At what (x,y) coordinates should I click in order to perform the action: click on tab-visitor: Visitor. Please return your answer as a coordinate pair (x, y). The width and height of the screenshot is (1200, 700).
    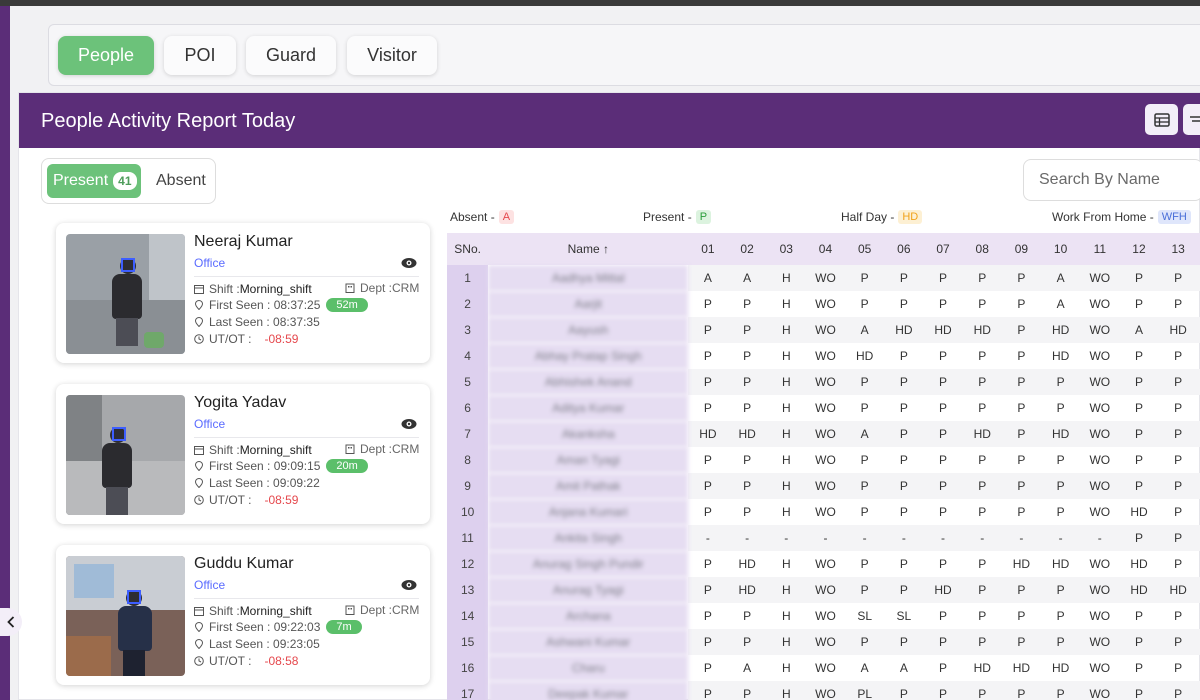
    Looking at the image, I should click on (392, 55).